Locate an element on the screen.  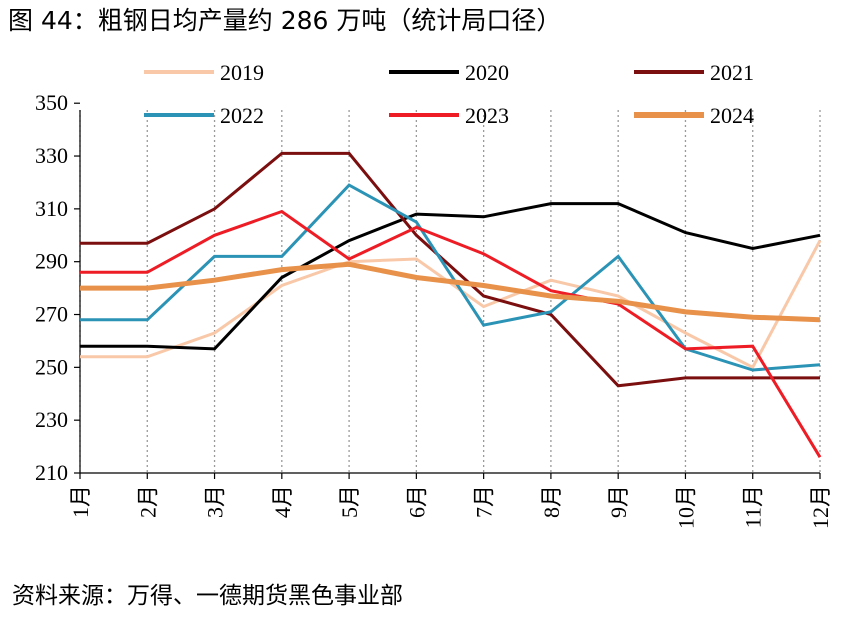
y-tick-label-290: 290 is located at coordinates (51, 261).